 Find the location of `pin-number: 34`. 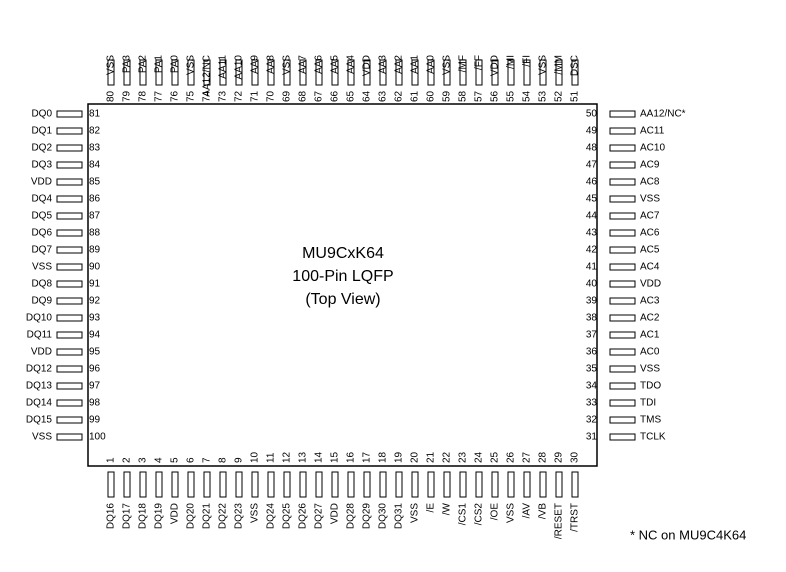

pin-number: 34 is located at coordinates (592, 386).